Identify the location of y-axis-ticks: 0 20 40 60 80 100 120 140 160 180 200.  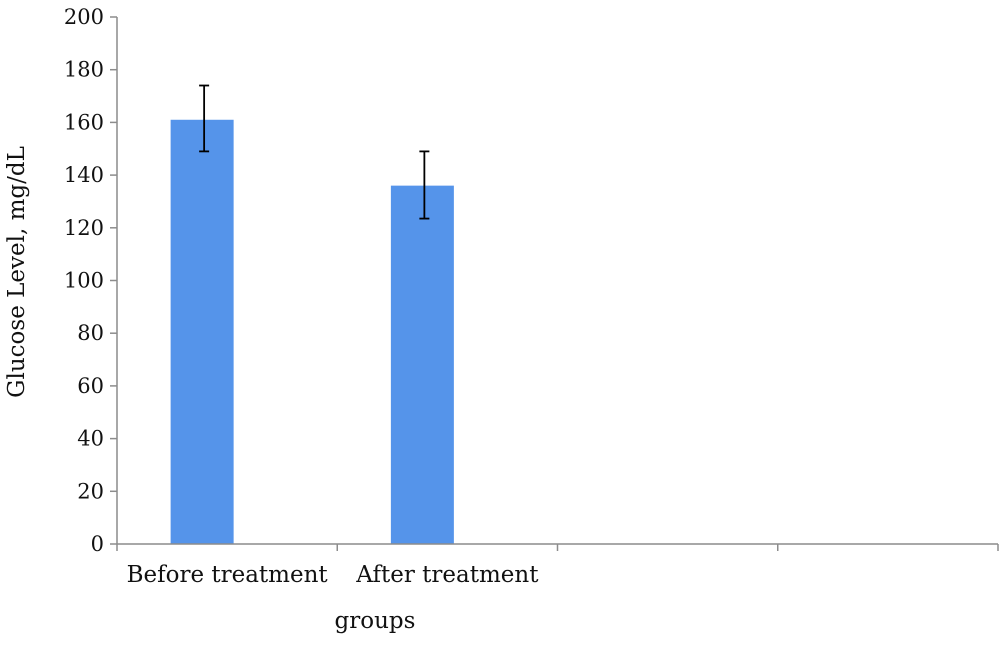
(90, 280).